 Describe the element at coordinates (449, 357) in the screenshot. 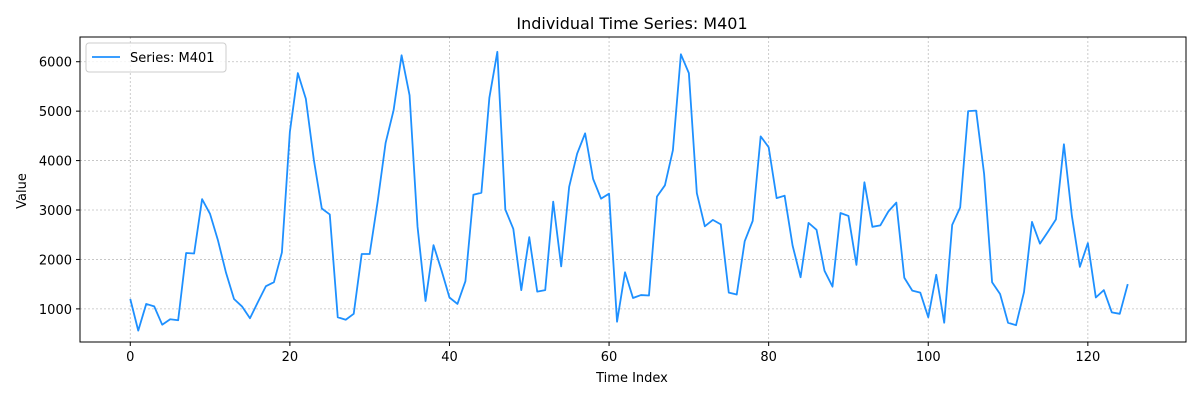

I see `x-tick-label: 40` at that location.